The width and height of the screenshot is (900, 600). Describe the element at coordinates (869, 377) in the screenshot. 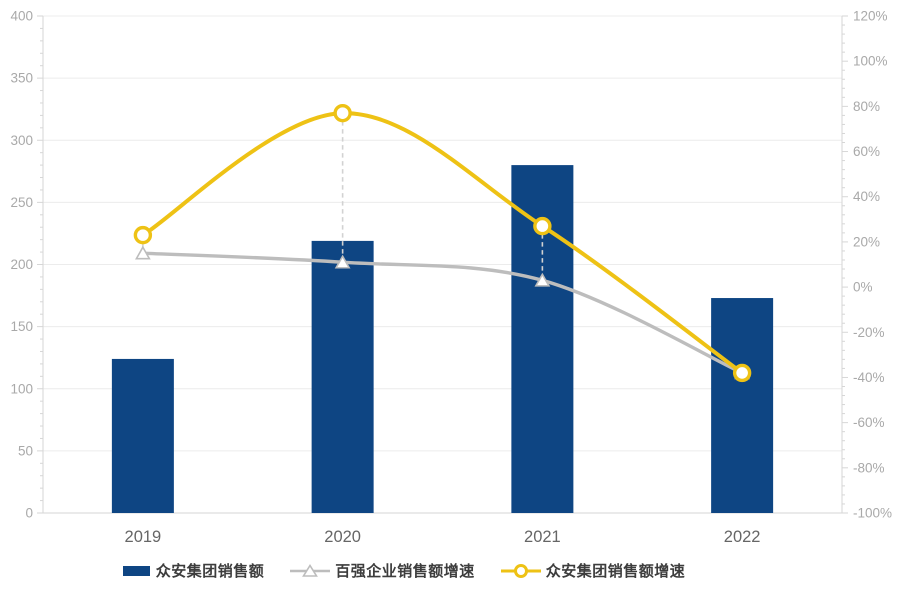

I see `right-axis-label: -40%` at that location.